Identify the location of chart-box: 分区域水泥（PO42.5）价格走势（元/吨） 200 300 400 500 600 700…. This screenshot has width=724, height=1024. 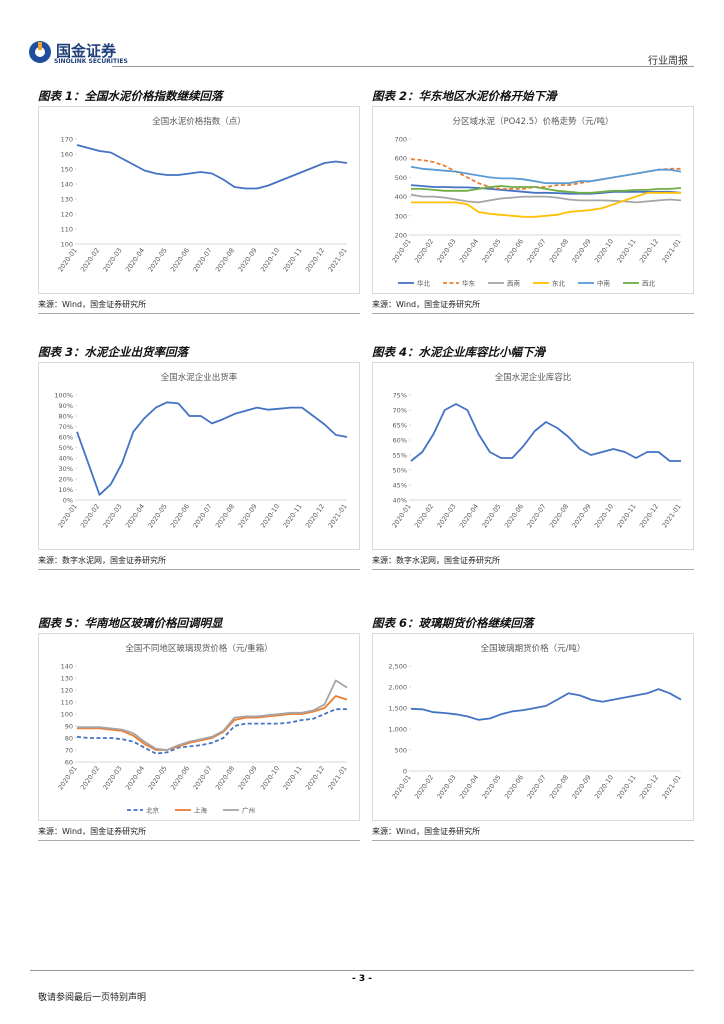
(533, 200).